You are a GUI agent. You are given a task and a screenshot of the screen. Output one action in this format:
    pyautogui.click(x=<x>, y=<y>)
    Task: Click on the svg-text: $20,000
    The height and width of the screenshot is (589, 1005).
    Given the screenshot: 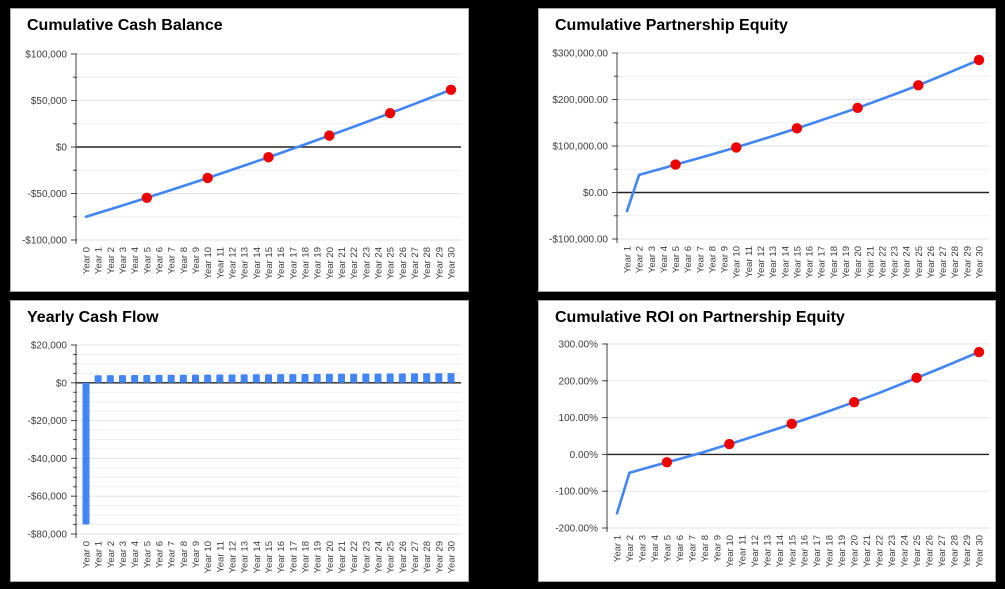 What is the action you would take?
    pyautogui.click(x=49, y=346)
    